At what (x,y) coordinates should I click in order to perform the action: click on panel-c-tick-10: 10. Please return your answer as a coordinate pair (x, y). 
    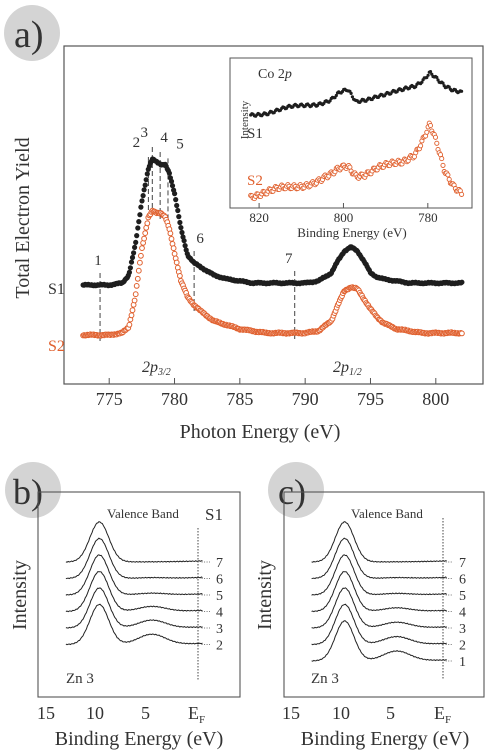
    Looking at the image, I should click on (341, 713).